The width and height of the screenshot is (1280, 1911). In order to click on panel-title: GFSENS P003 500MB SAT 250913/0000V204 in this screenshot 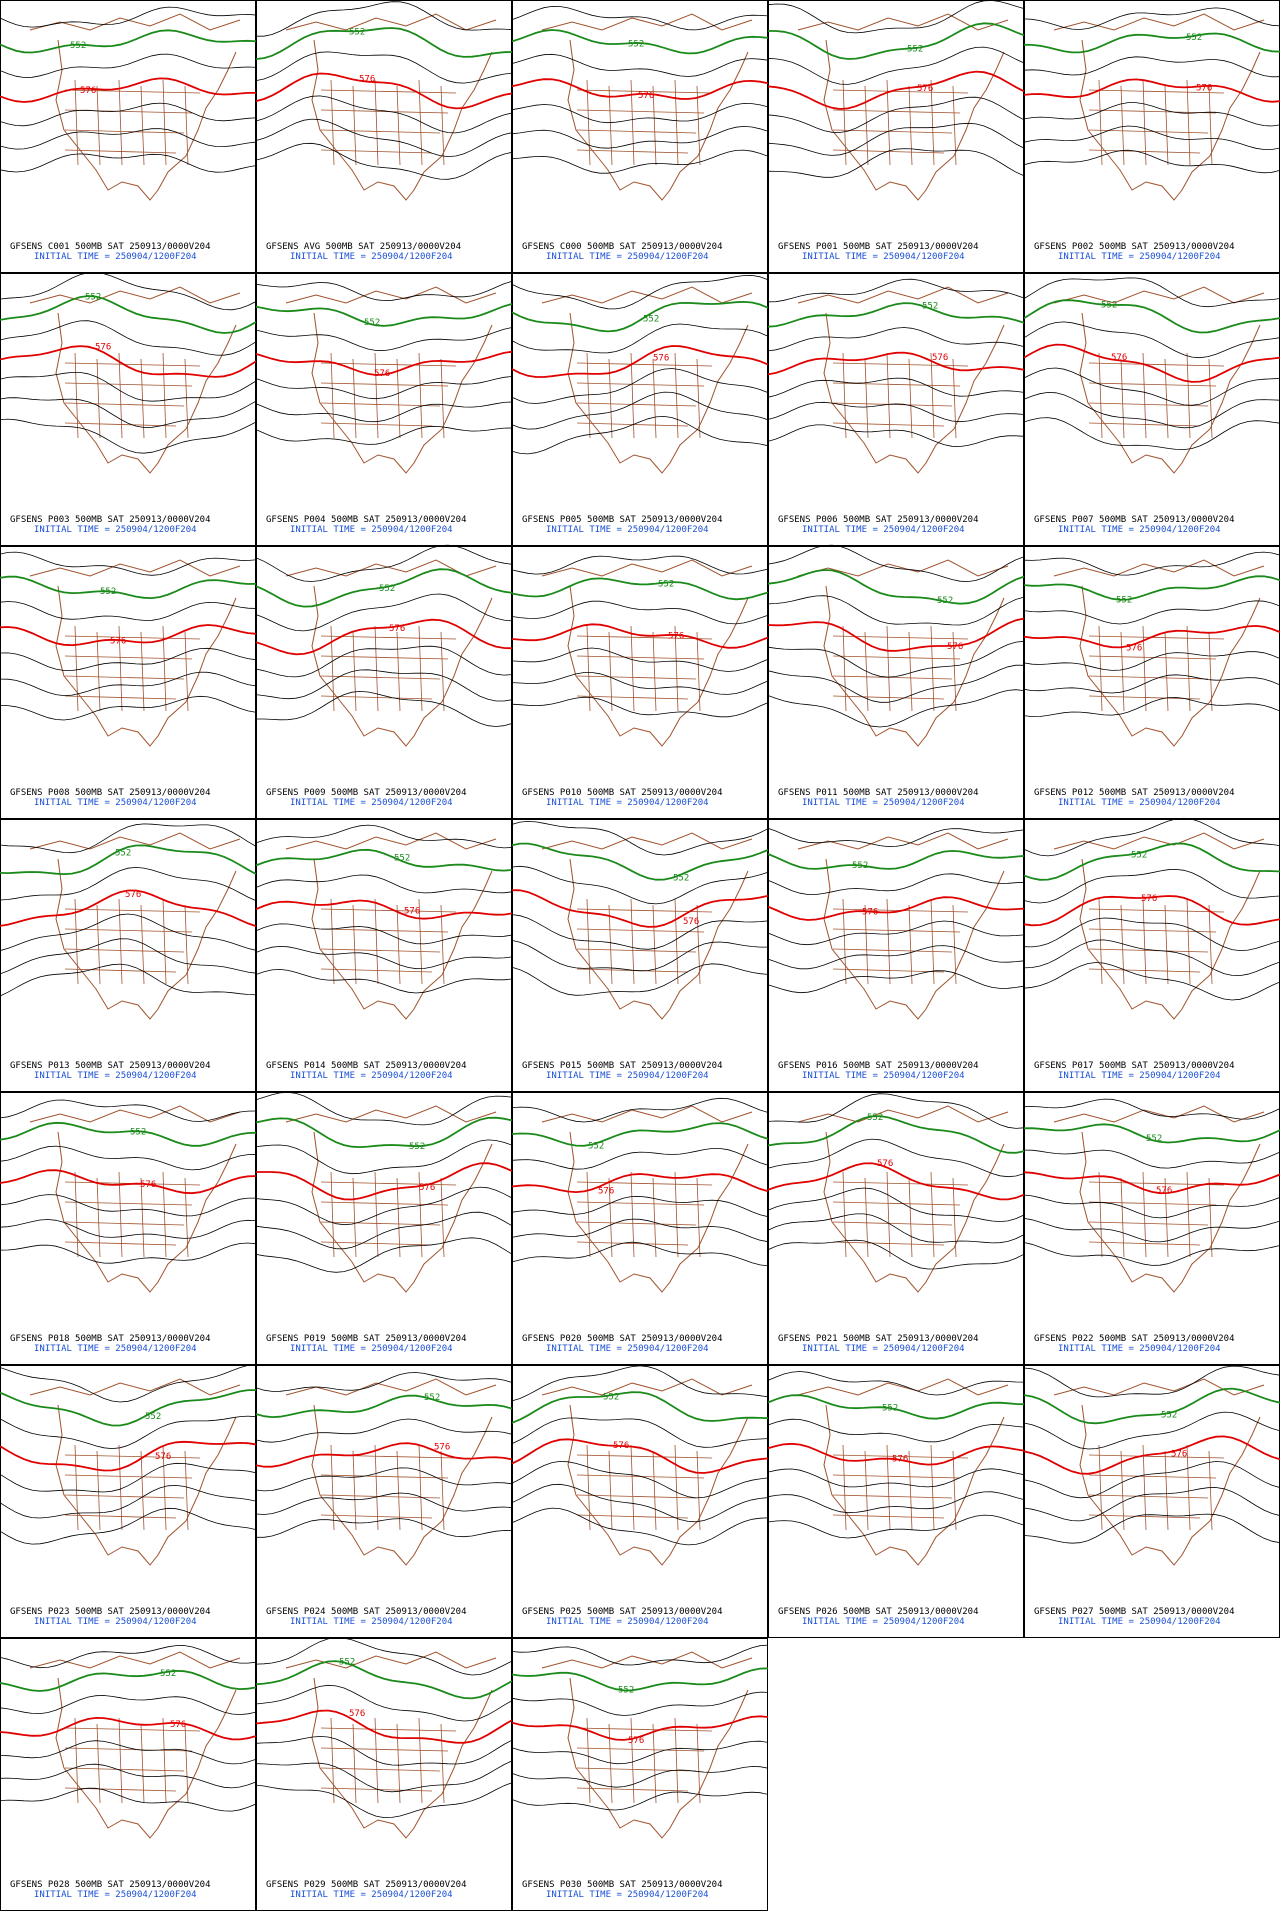, I will do `click(110, 520)`.